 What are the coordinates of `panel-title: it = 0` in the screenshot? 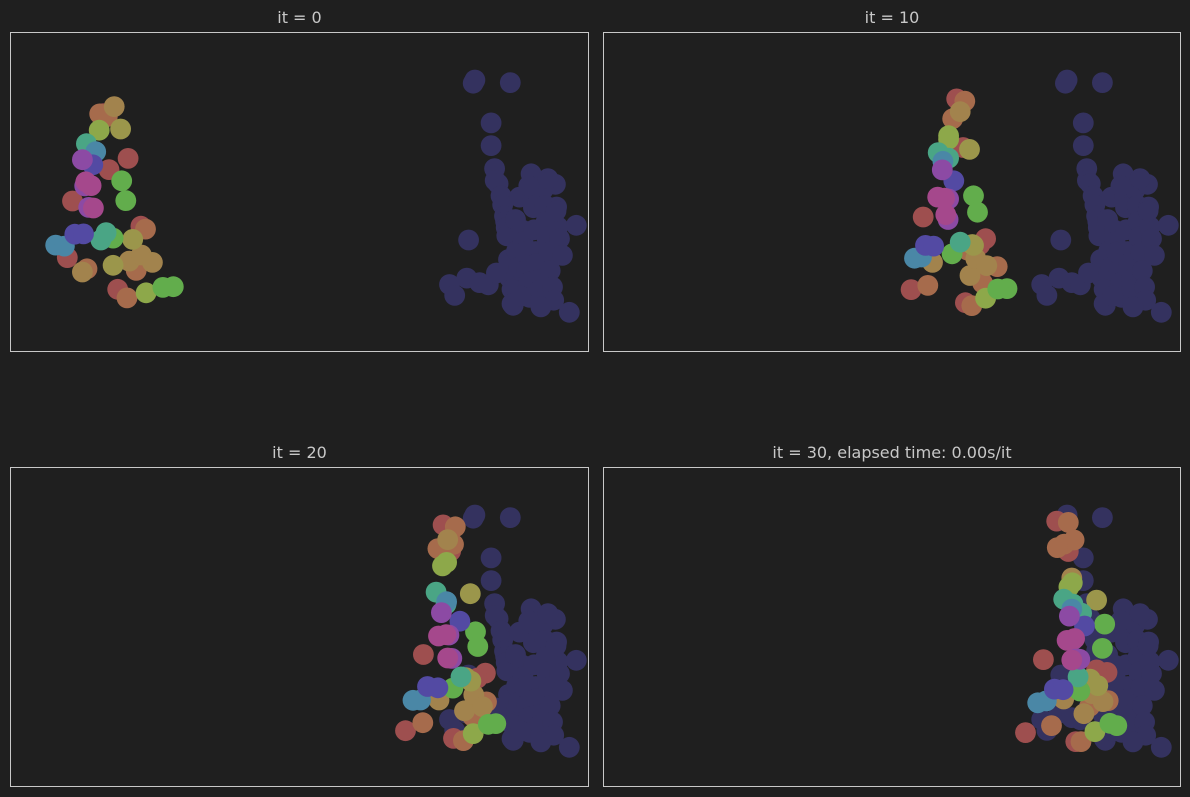 It's located at (299, 17).